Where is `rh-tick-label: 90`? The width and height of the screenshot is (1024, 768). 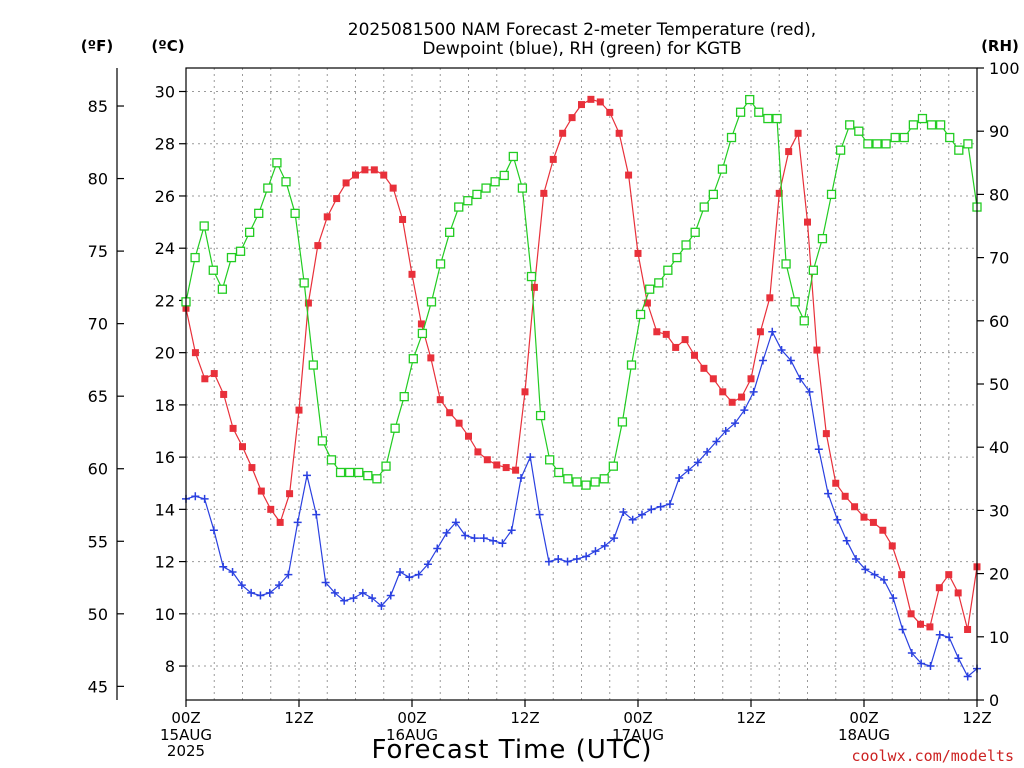 rh-tick-label: 90 is located at coordinates (999, 131).